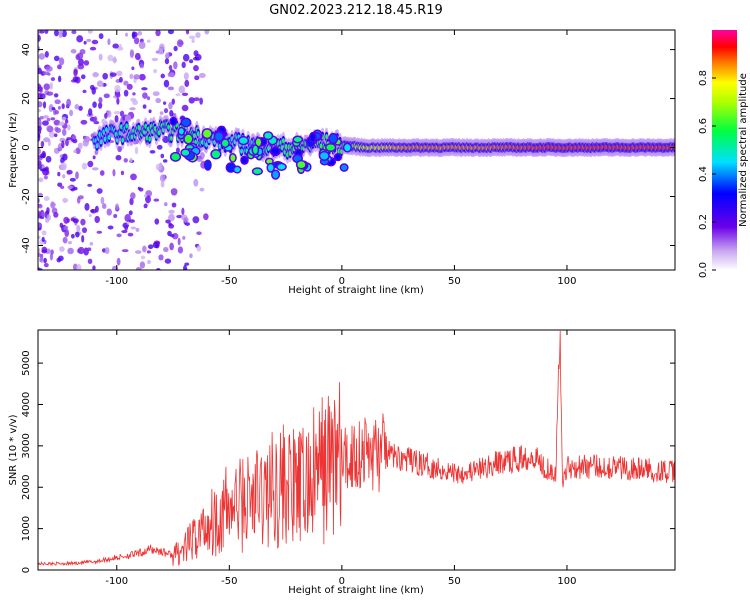 This screenshot has width=750, height=600. I want to click on colorbar-gradient, so click(724, 150).